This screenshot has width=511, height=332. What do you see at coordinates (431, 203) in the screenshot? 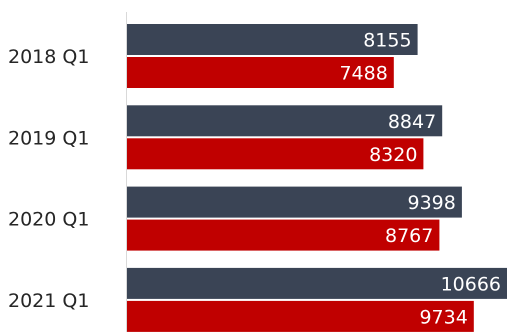
I see `bar-value-label: 9398` at bounding box center [431, 203].